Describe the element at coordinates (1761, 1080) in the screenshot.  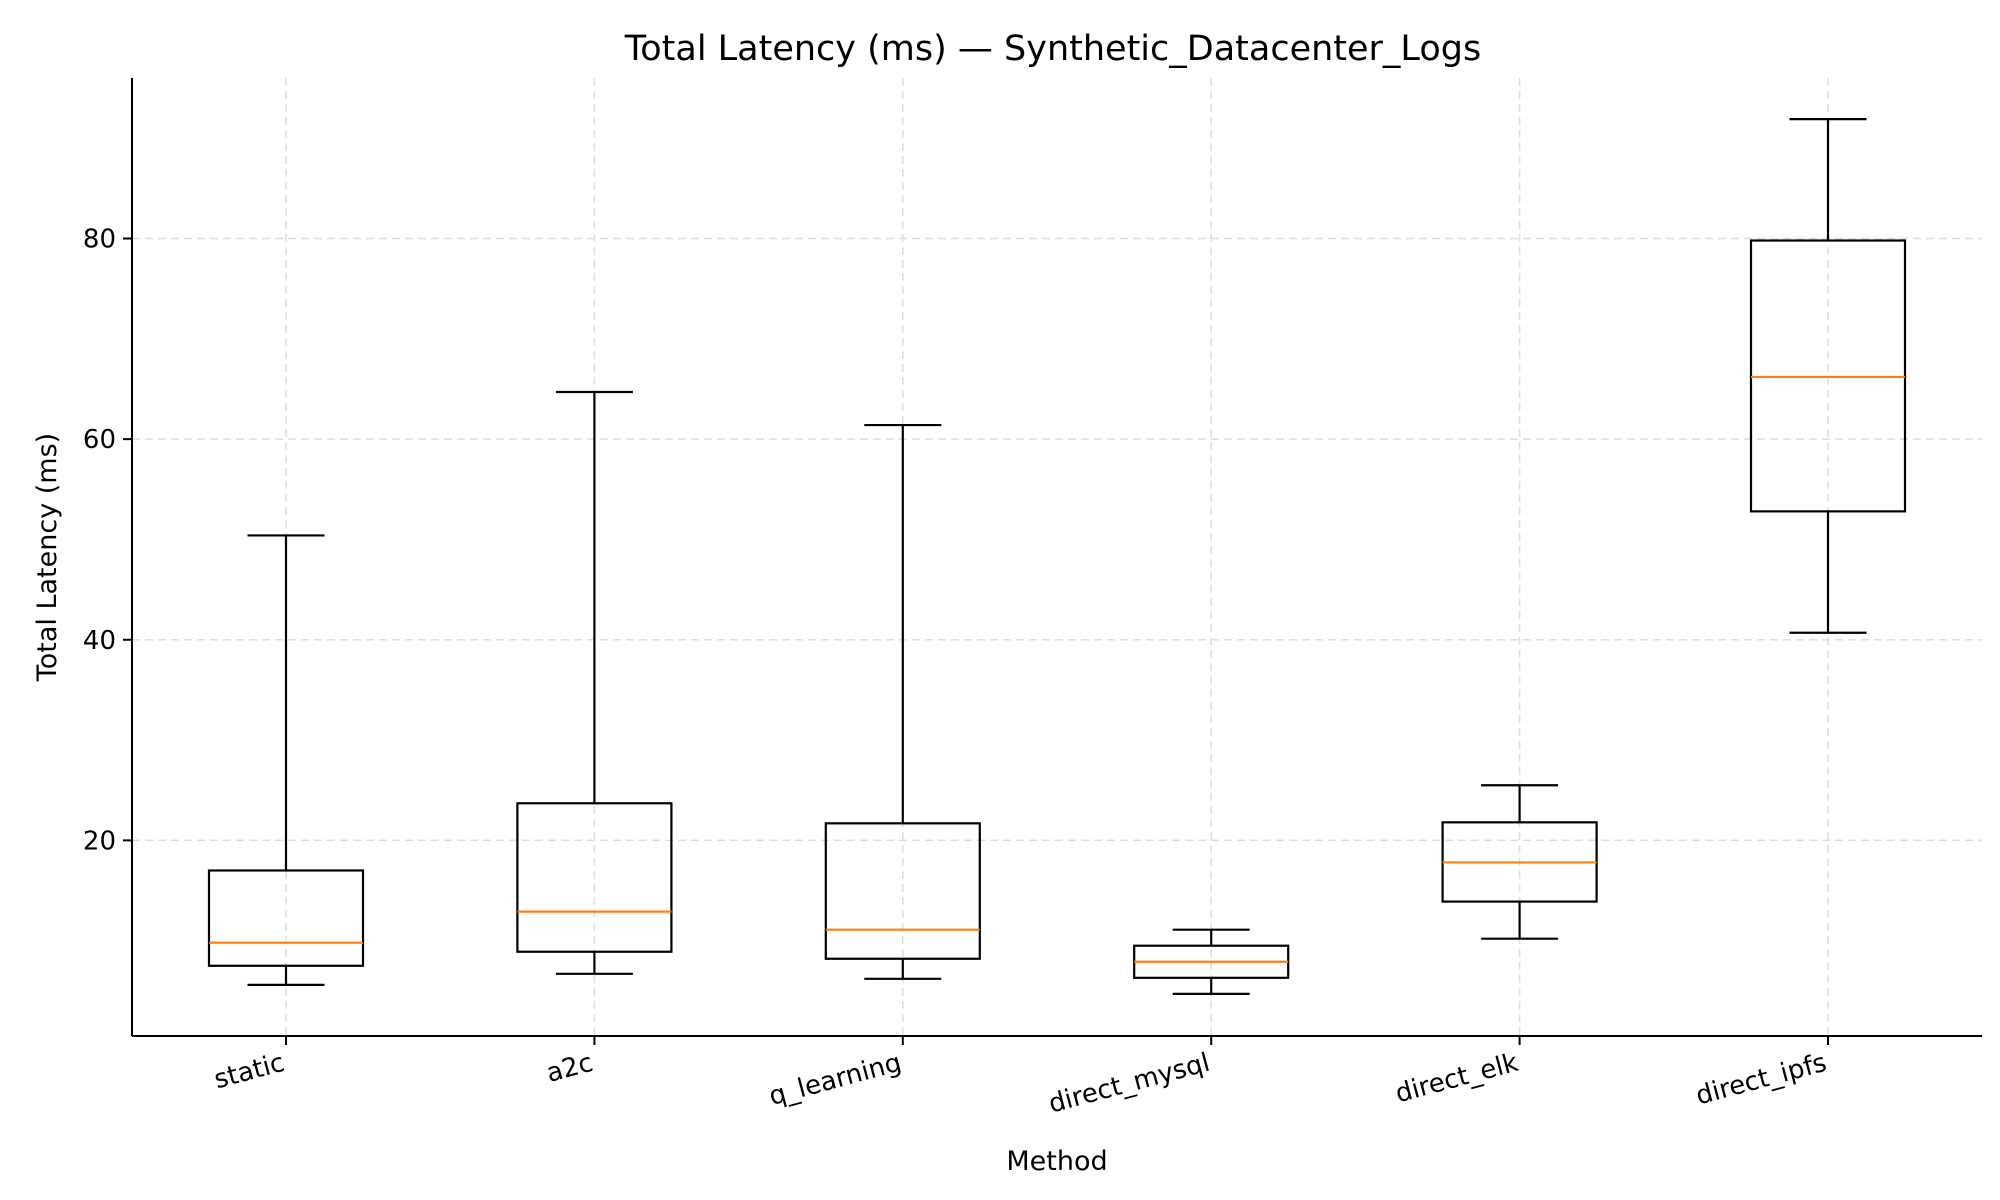
I see `x-tick-label: direct_ipfs` at that location.